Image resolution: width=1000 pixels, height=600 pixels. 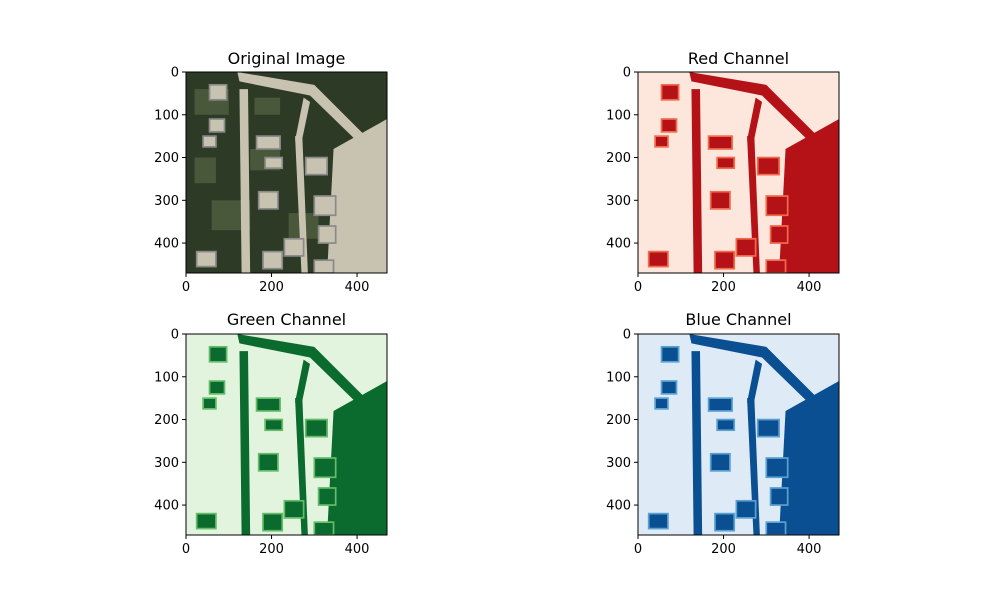 I want to click on image-blue-channel, so click(x=738, y=434).